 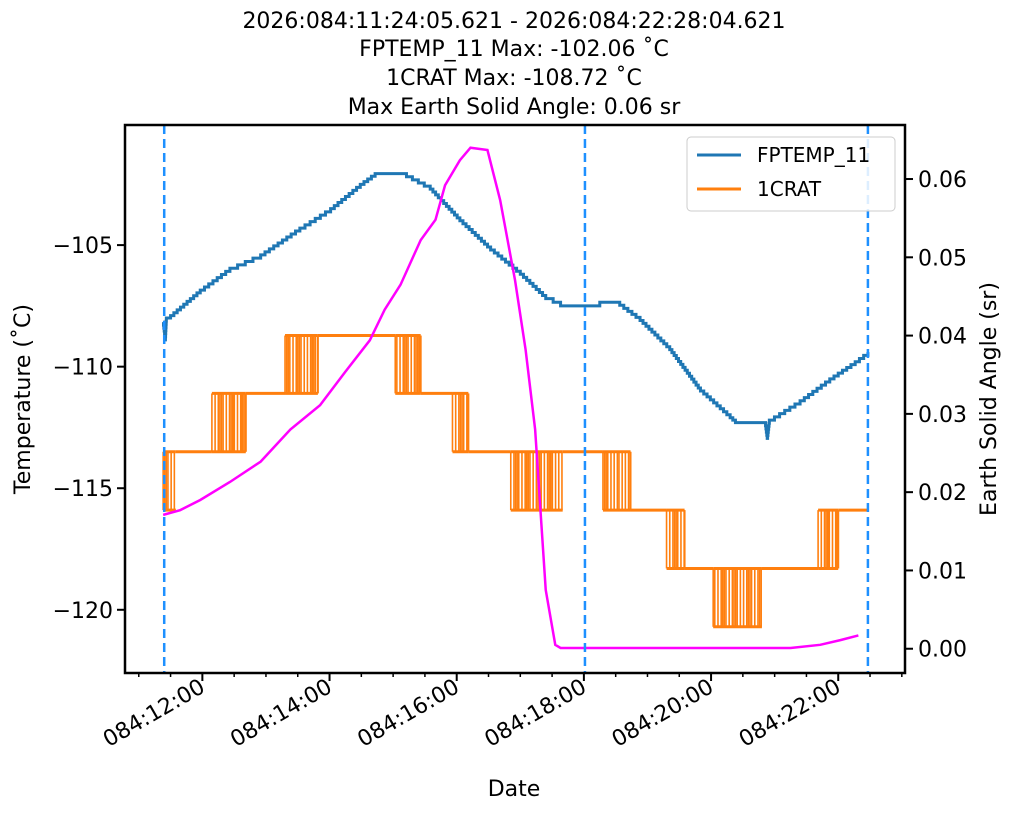 What do you see at coordinates (942, 258) in the screenshot?
I see `y-right-tick-label: 0.05` at bounding box center [942, 258].